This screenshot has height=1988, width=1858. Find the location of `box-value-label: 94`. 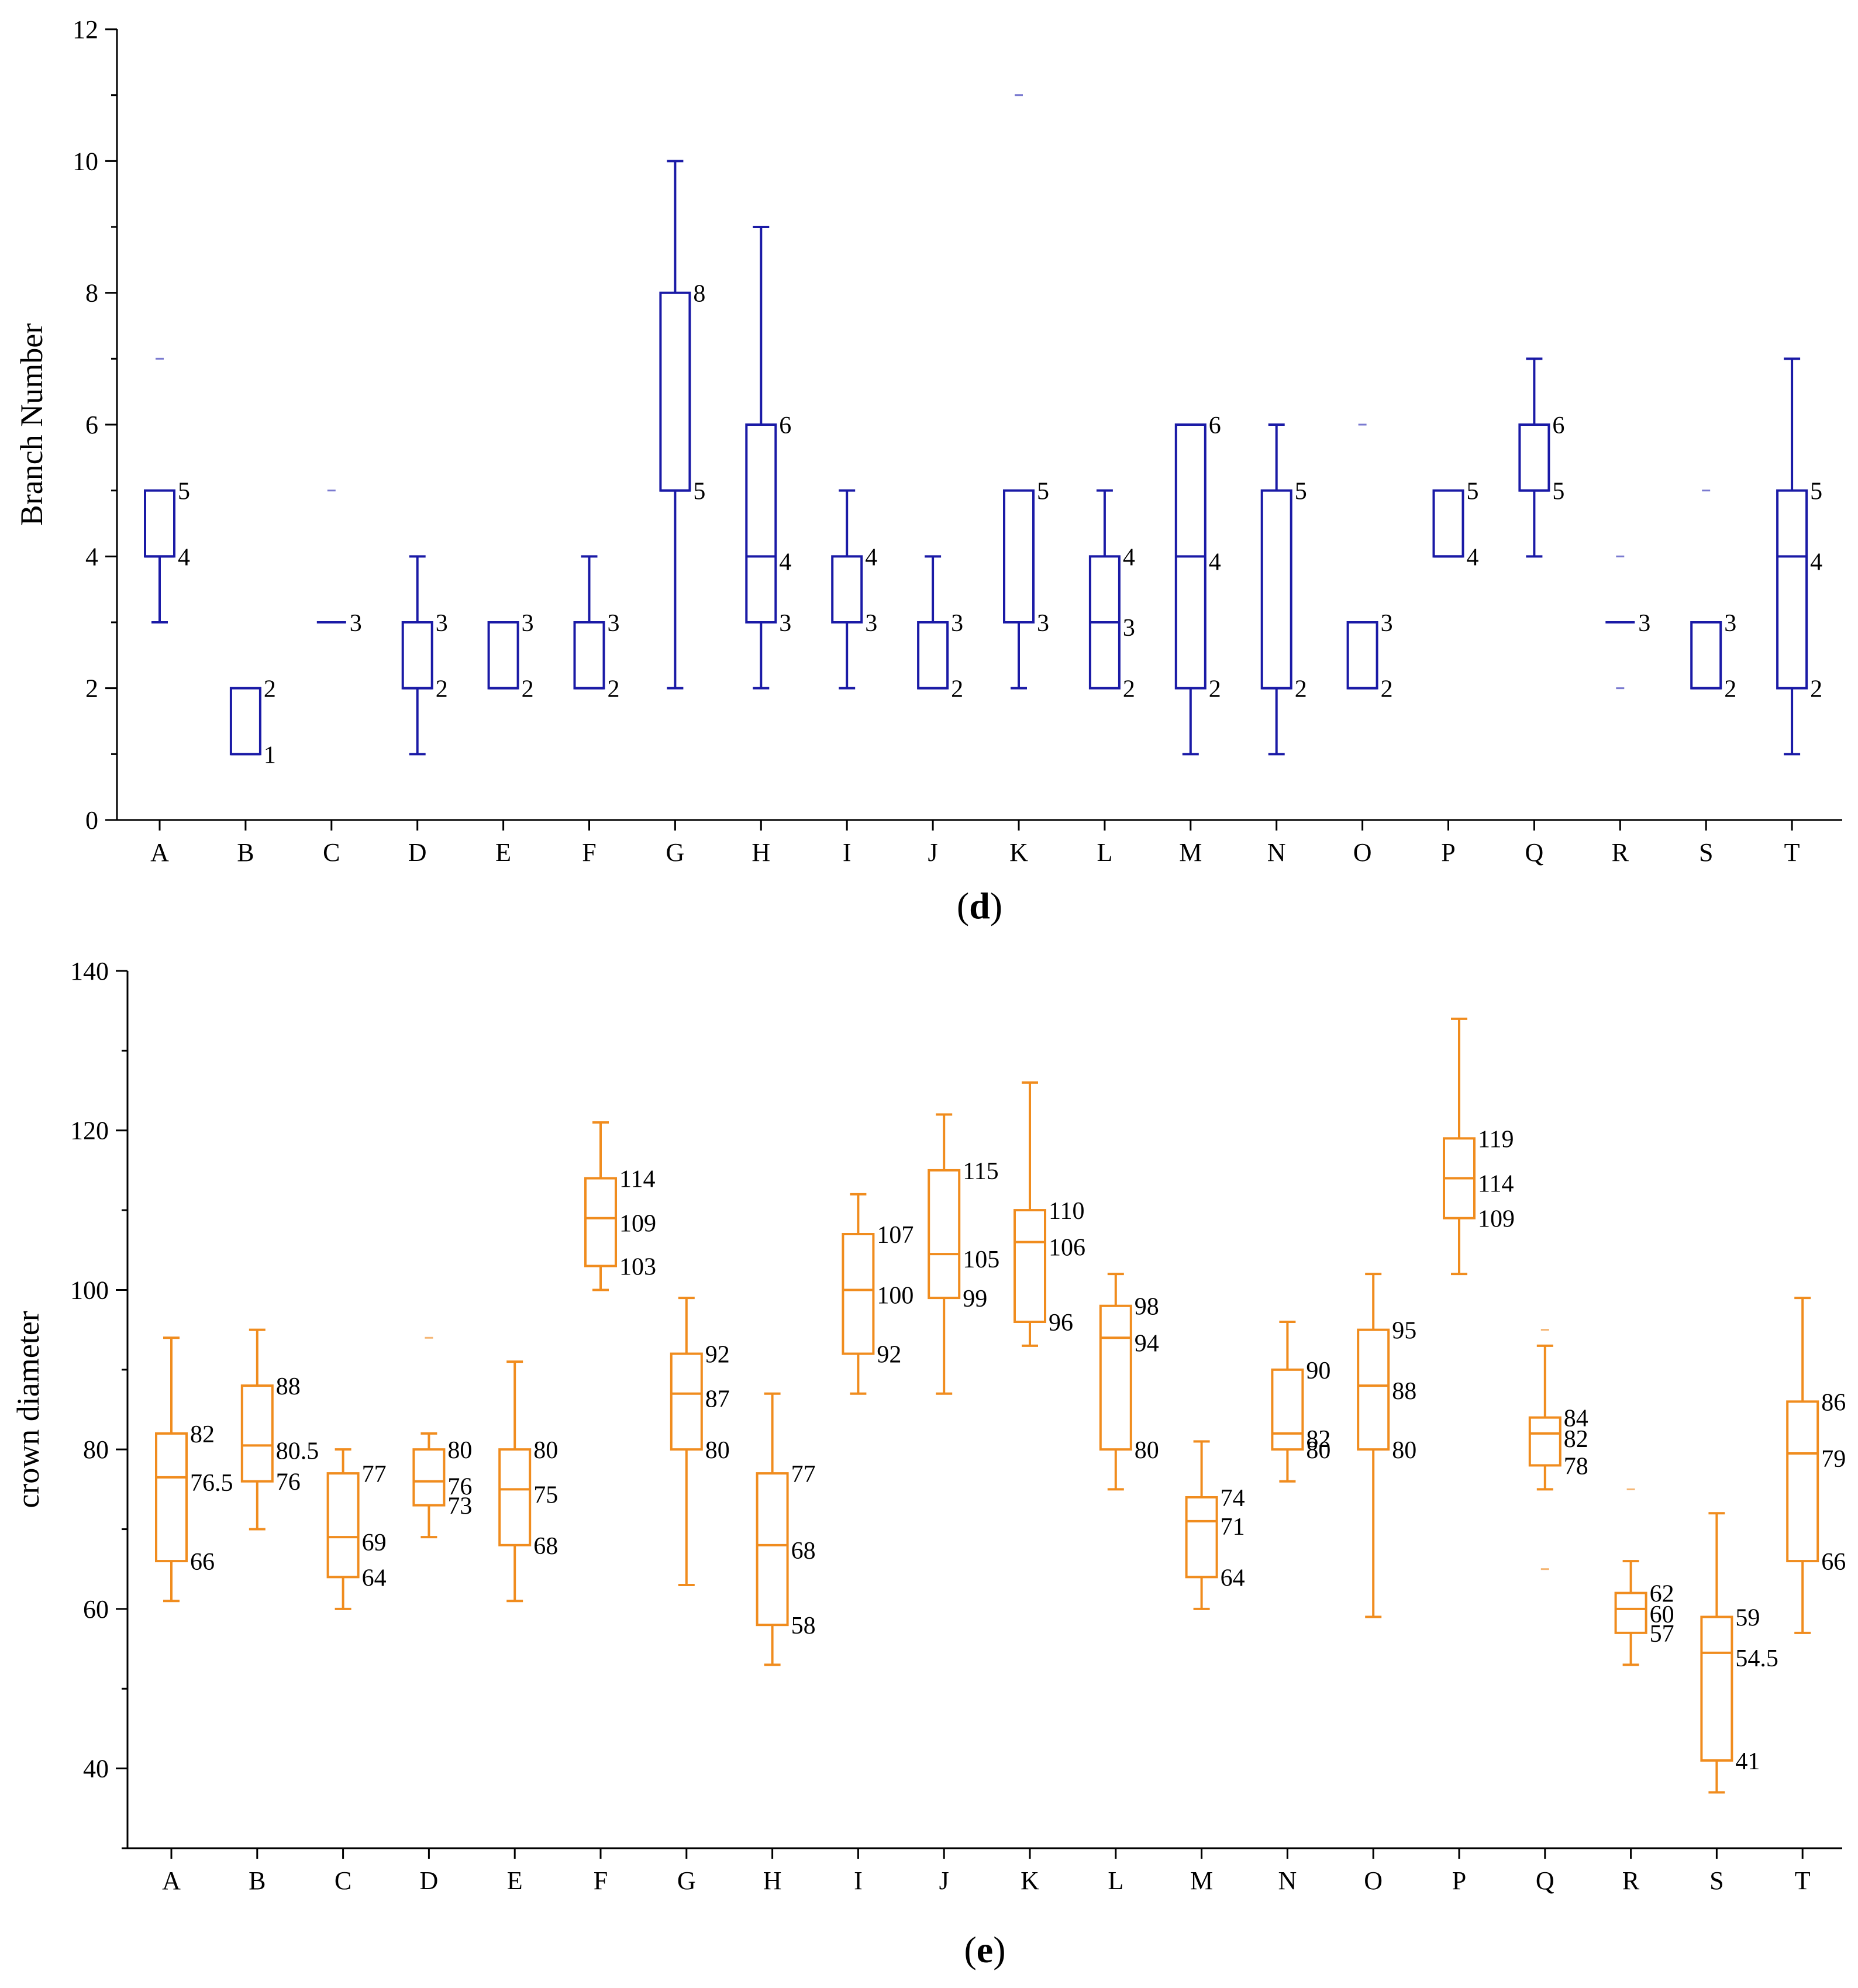

box-value-label: 94 is located at coordinates (1147, 1343).